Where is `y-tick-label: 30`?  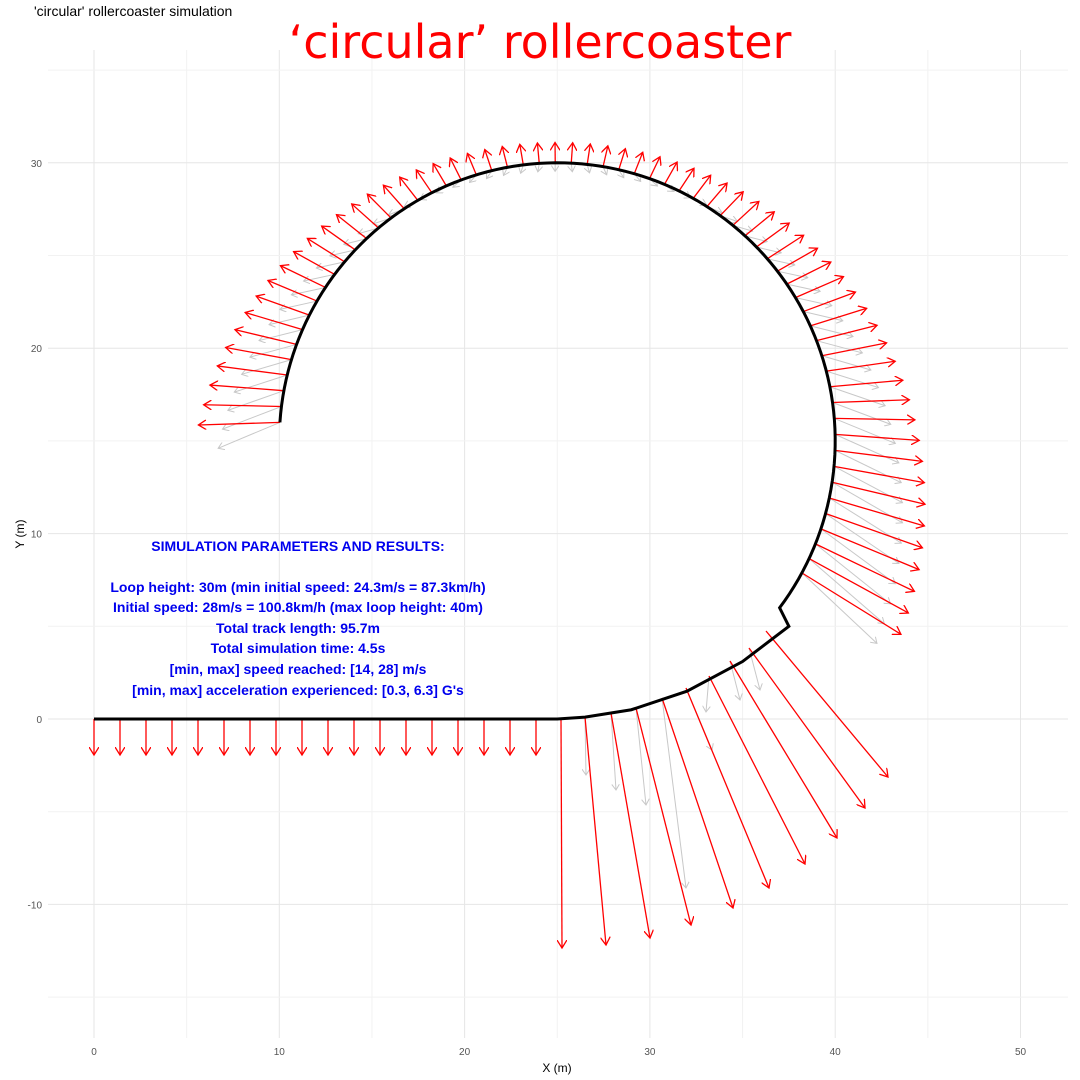
y-tick-label: 30 is located at coordinates (37, 164).